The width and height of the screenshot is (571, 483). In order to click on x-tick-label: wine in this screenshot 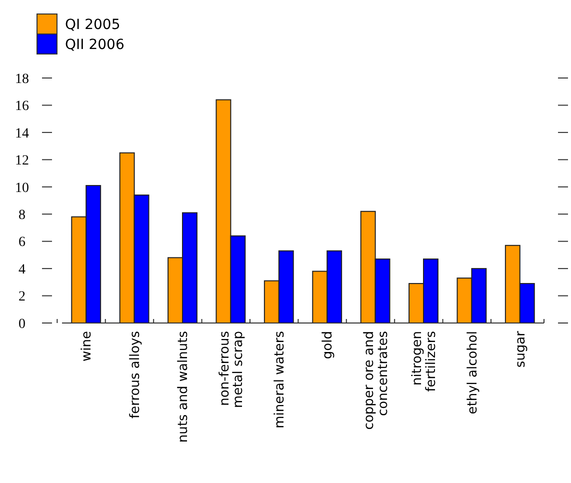, I will do `click(87, 346)`.